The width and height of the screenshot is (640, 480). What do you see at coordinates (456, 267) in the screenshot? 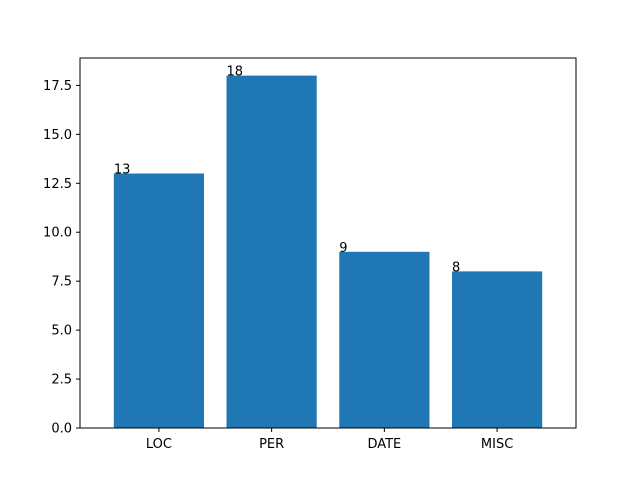
I see `data-label-misc: 8` at bounding box center [456, 267].